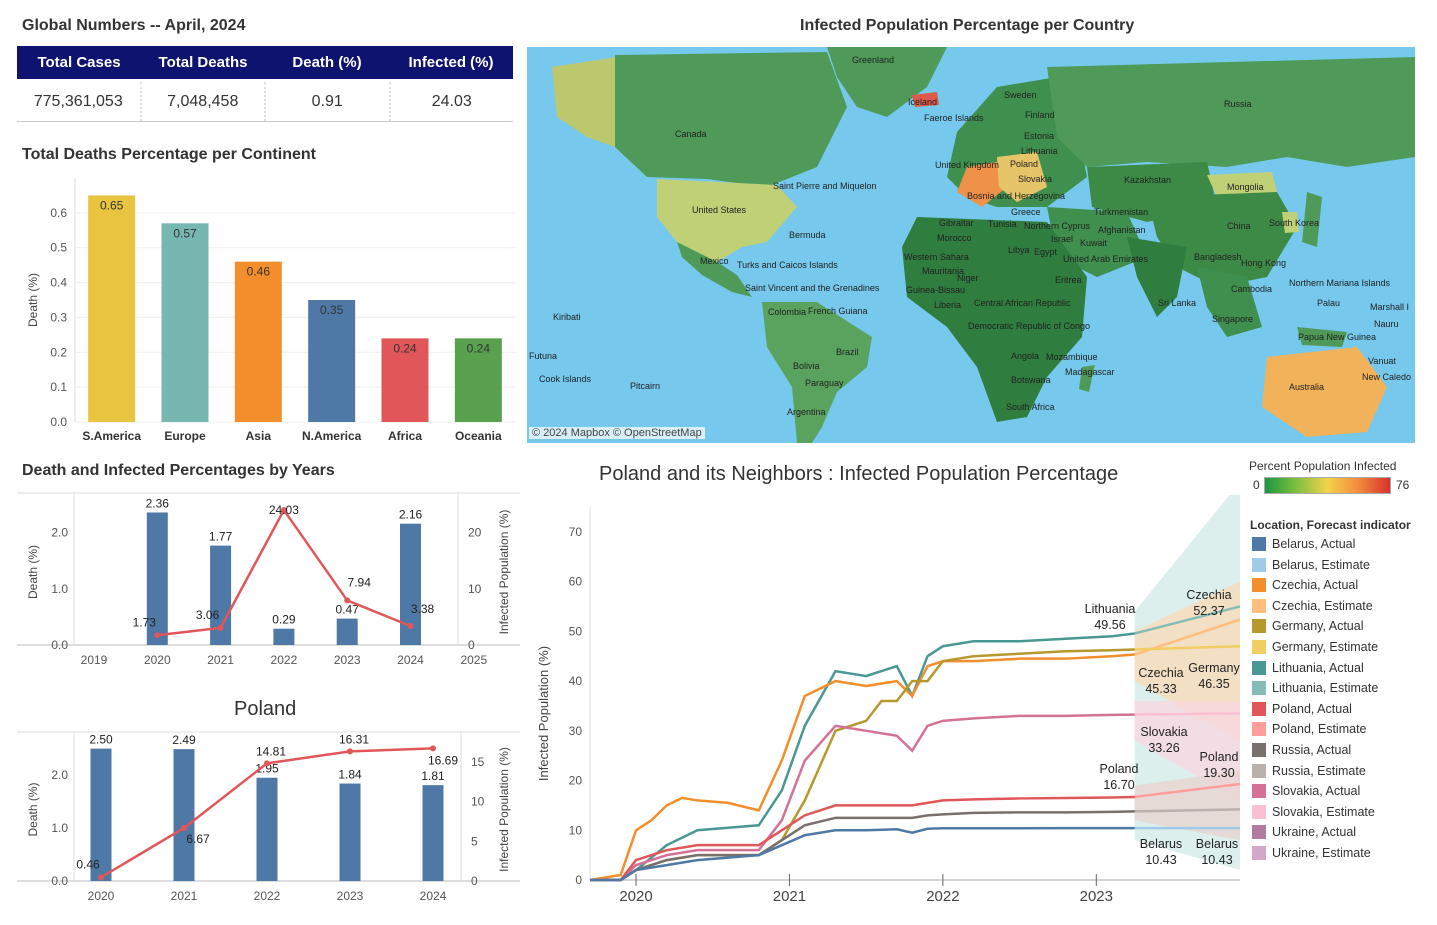 This screenshot has height=925, width=1437. Describe the element at coordinates (157, 660) in the screenshot. I see `x-tick-label: 2020` at that location.